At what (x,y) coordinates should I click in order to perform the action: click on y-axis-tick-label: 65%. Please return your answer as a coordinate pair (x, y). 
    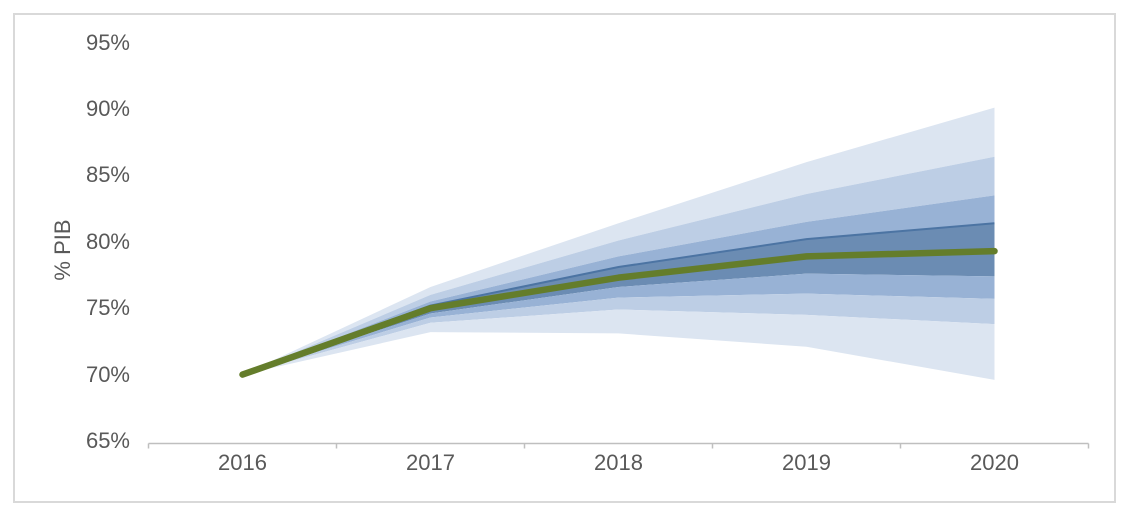
    Looking at the image, I should click on (107, 440).